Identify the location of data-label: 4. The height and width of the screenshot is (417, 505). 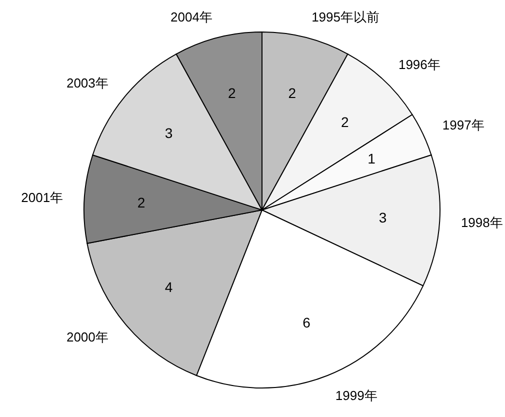
(168, 287).